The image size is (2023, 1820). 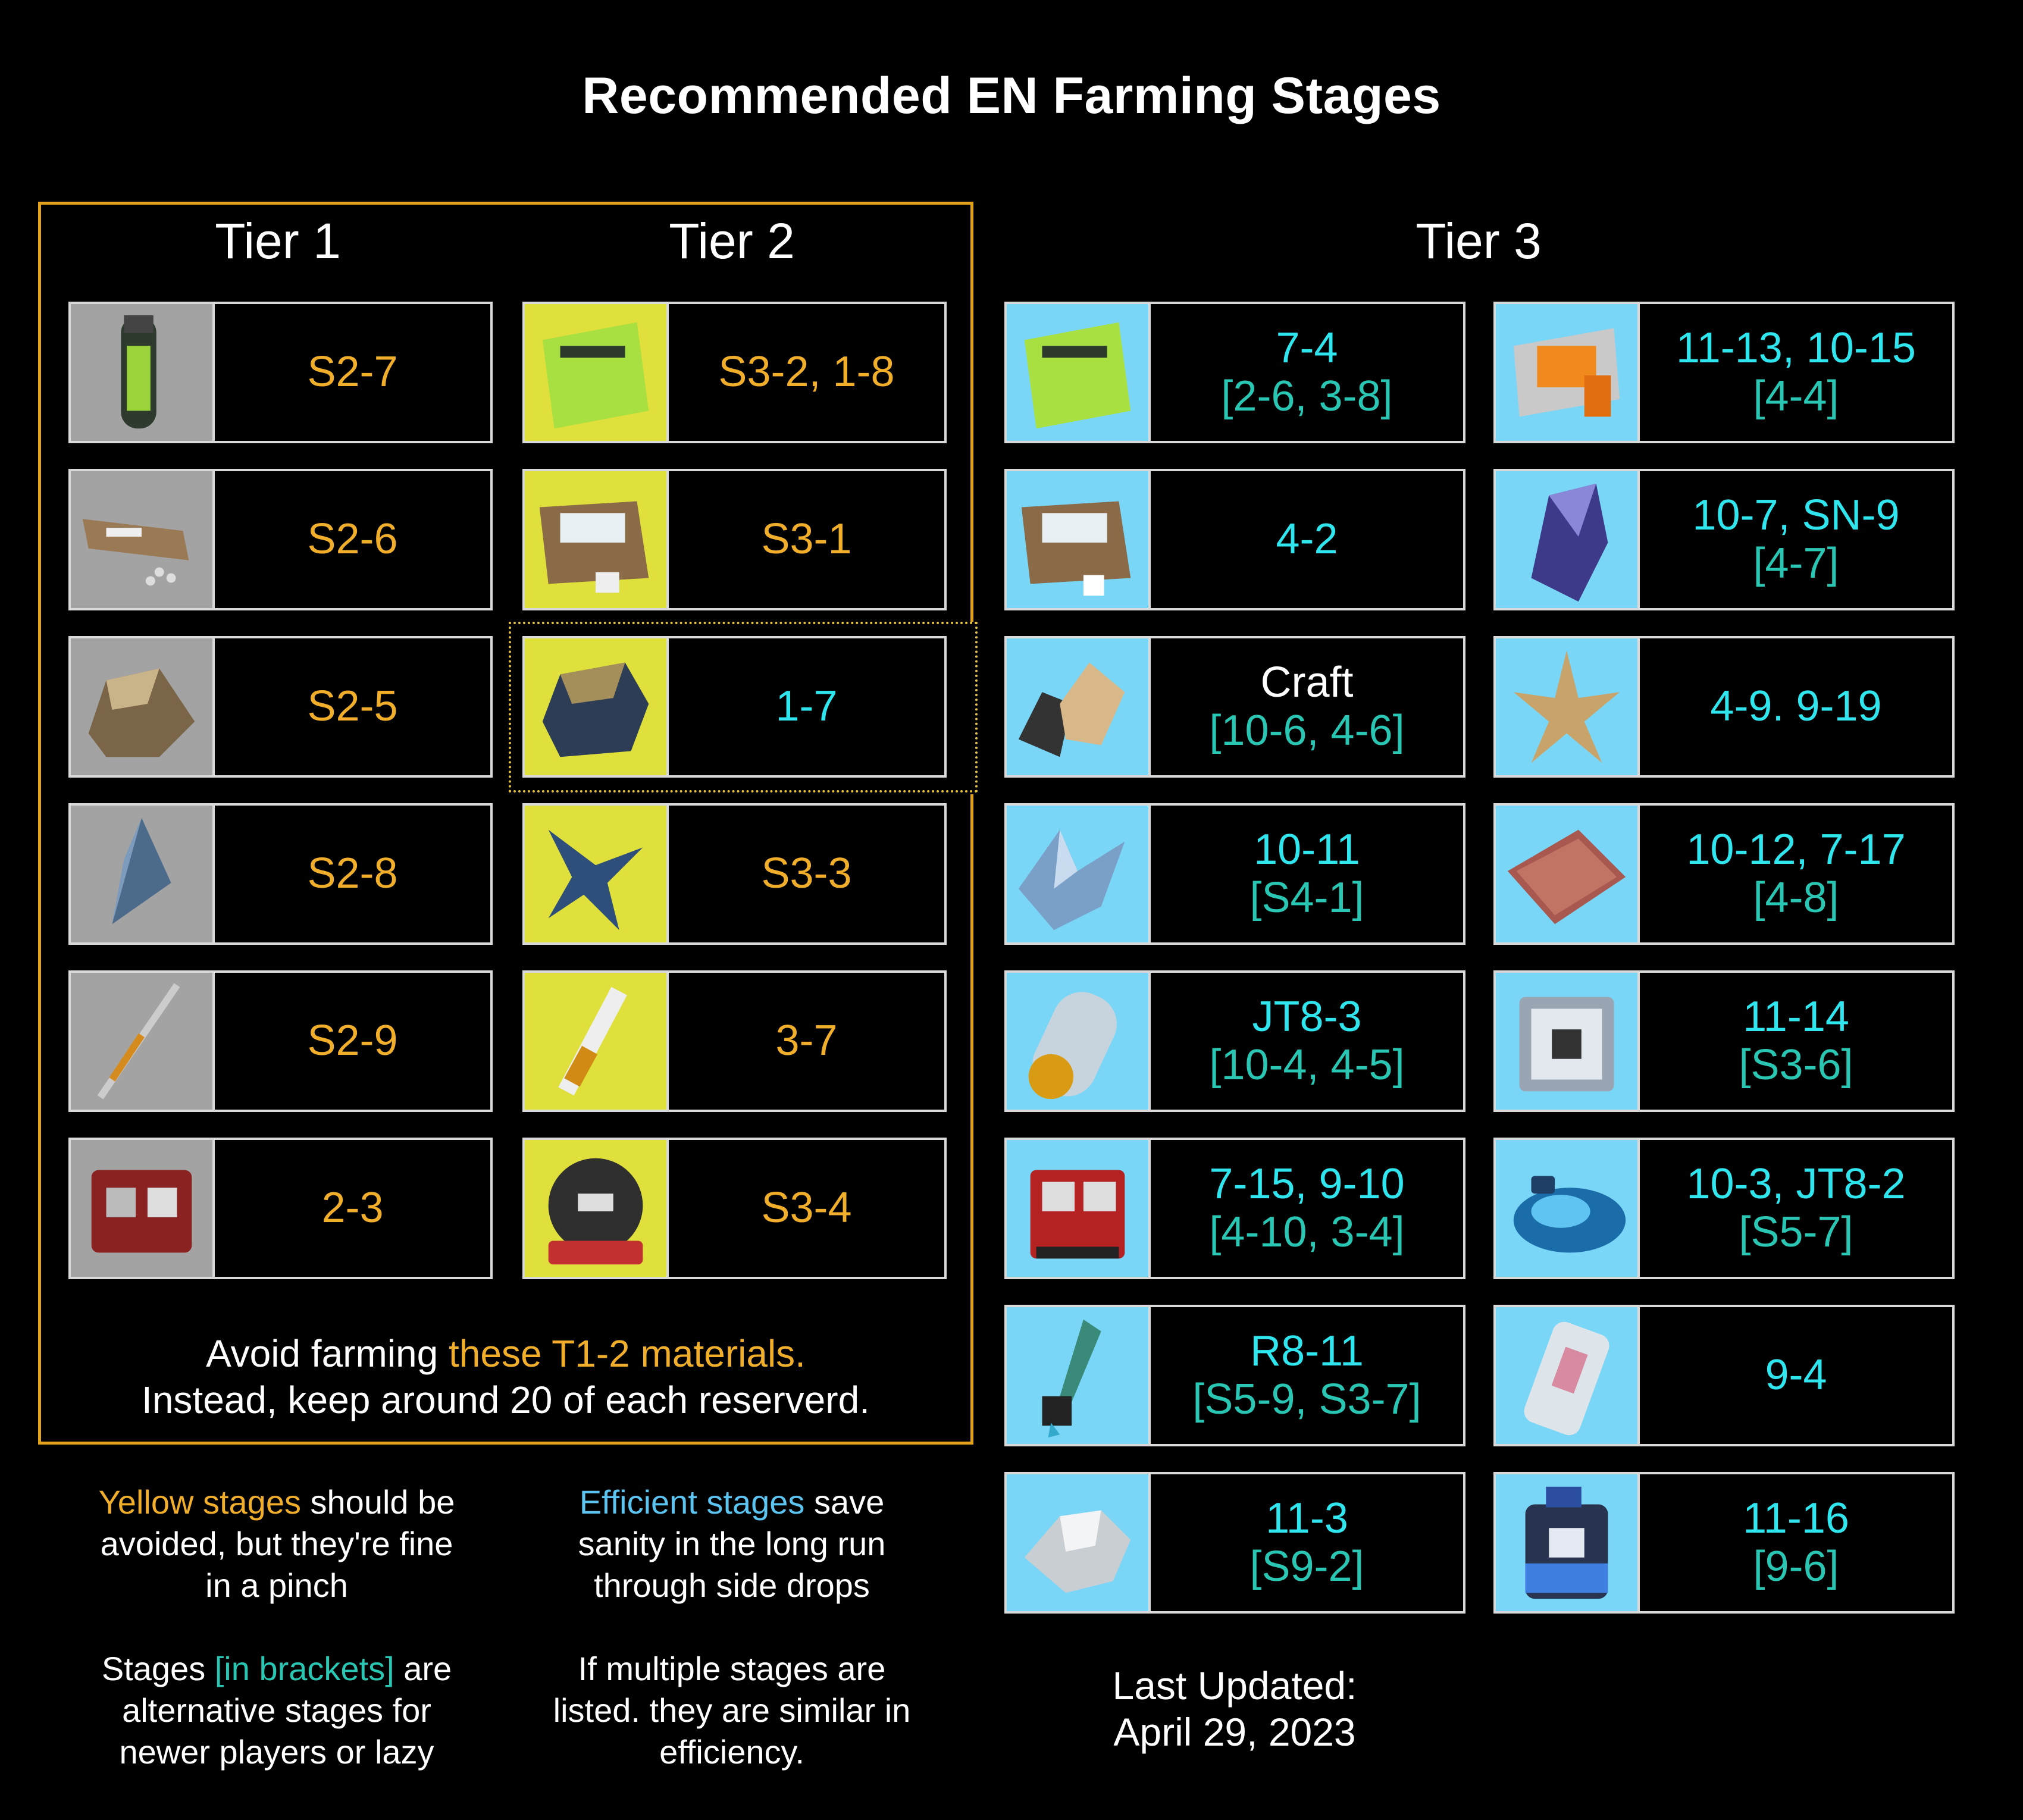 I want to click on tier2-dotted-outline, so click(x=743, y=707).